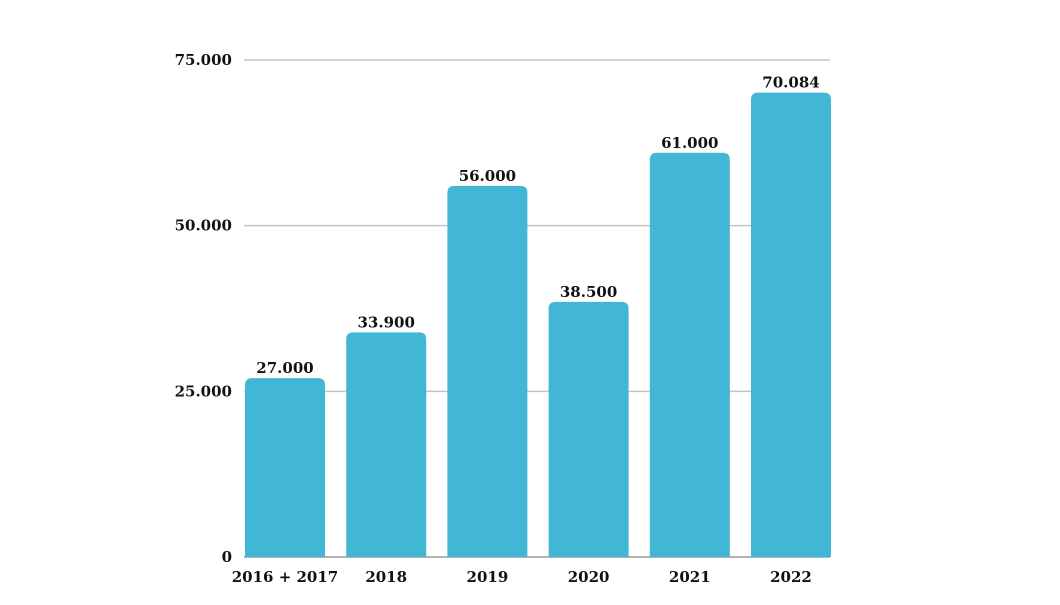  What do you see at coordinates (488, 577) in the screenshot?
I see `x-tick-label: 2019` at bounding box center [488, 577].